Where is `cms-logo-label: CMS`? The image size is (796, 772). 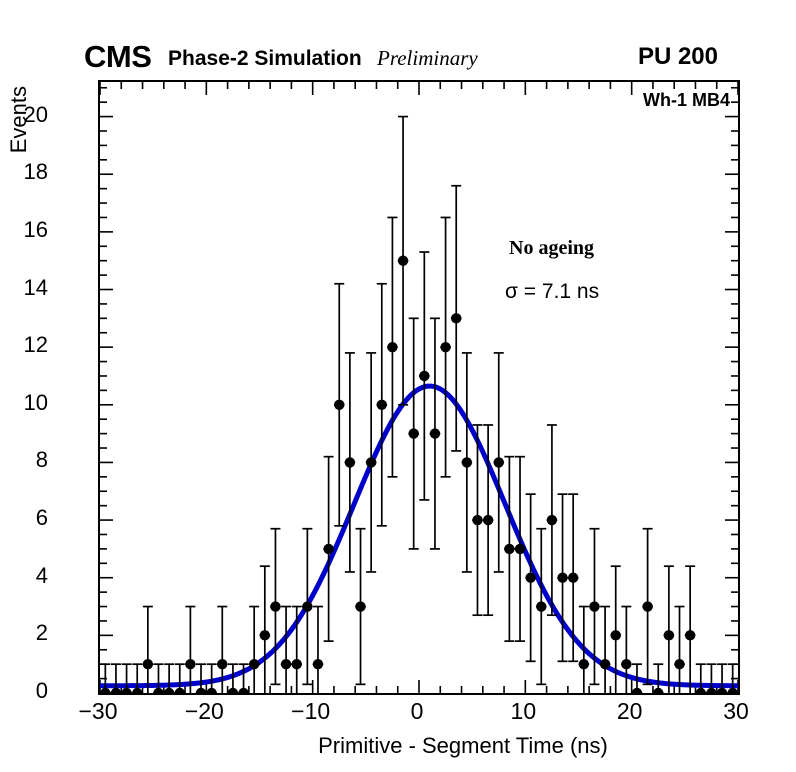
cms-logo-label: CMS is located at coordinates (118, 56).